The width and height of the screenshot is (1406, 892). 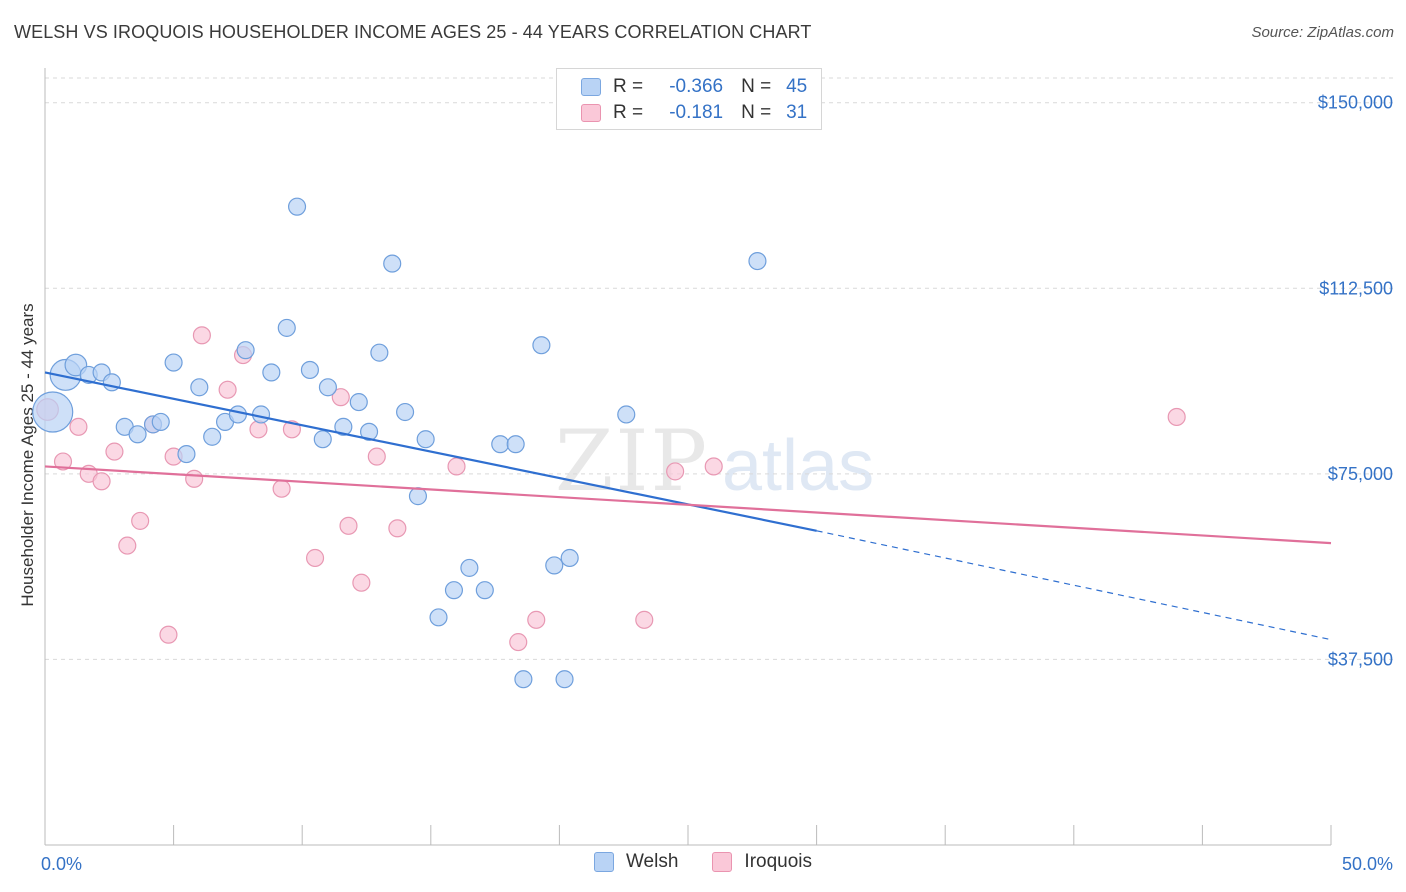 What do you see at coordinates (797, 112) in the screenshot?
I see `stats-n-value: 31` at bounding box center [797, 112].